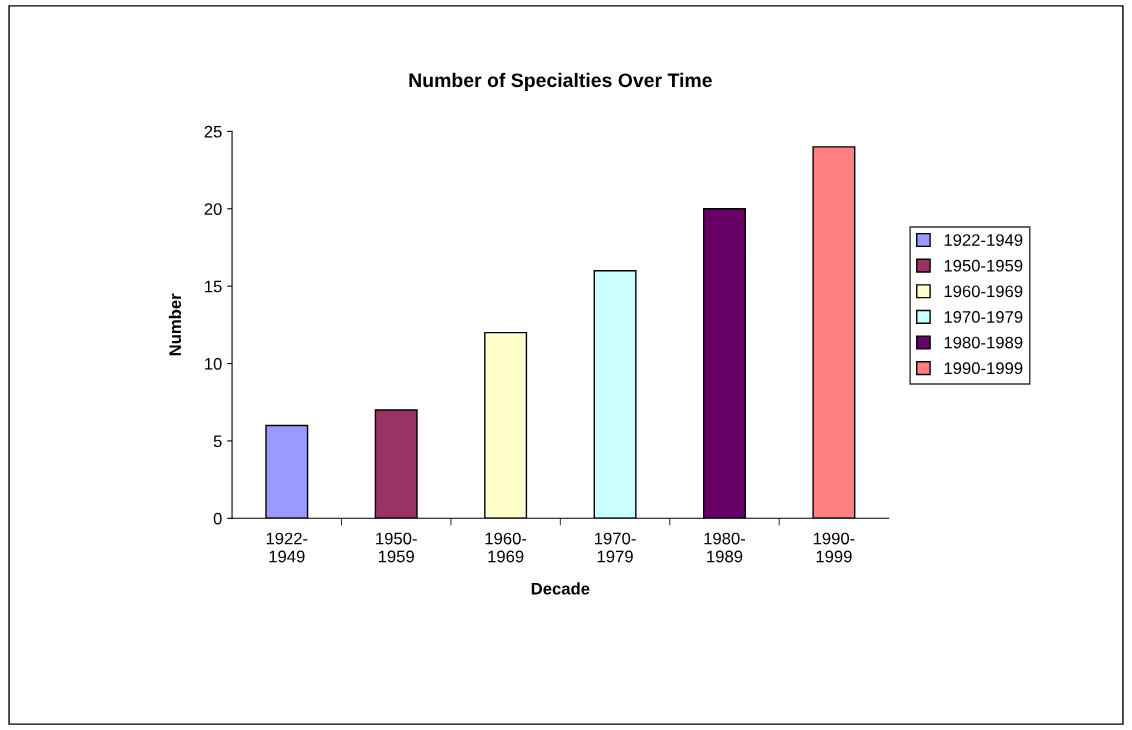 The height and width of the screenshot is (730, 1132). What do you see at coordinates (217, 441) in the screenshot?
I see `y-tick-label: 5` at bounding box center [217, 441].